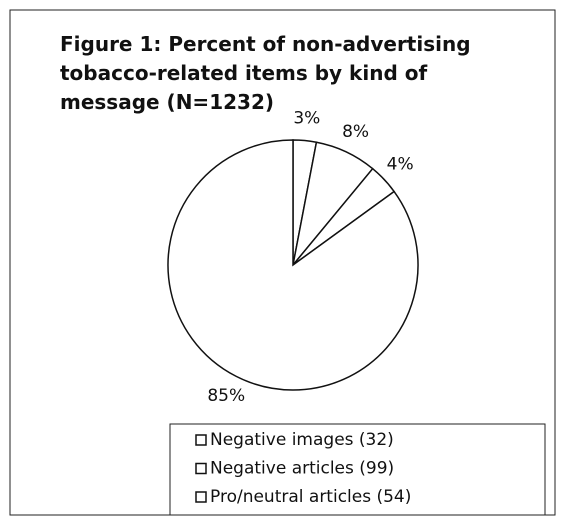 This screenshot has height=524, width=564. What do you see at coordinates (355, 132) in the screenshot?
I see `data-label: 8%` at bounding box center [355, 132].